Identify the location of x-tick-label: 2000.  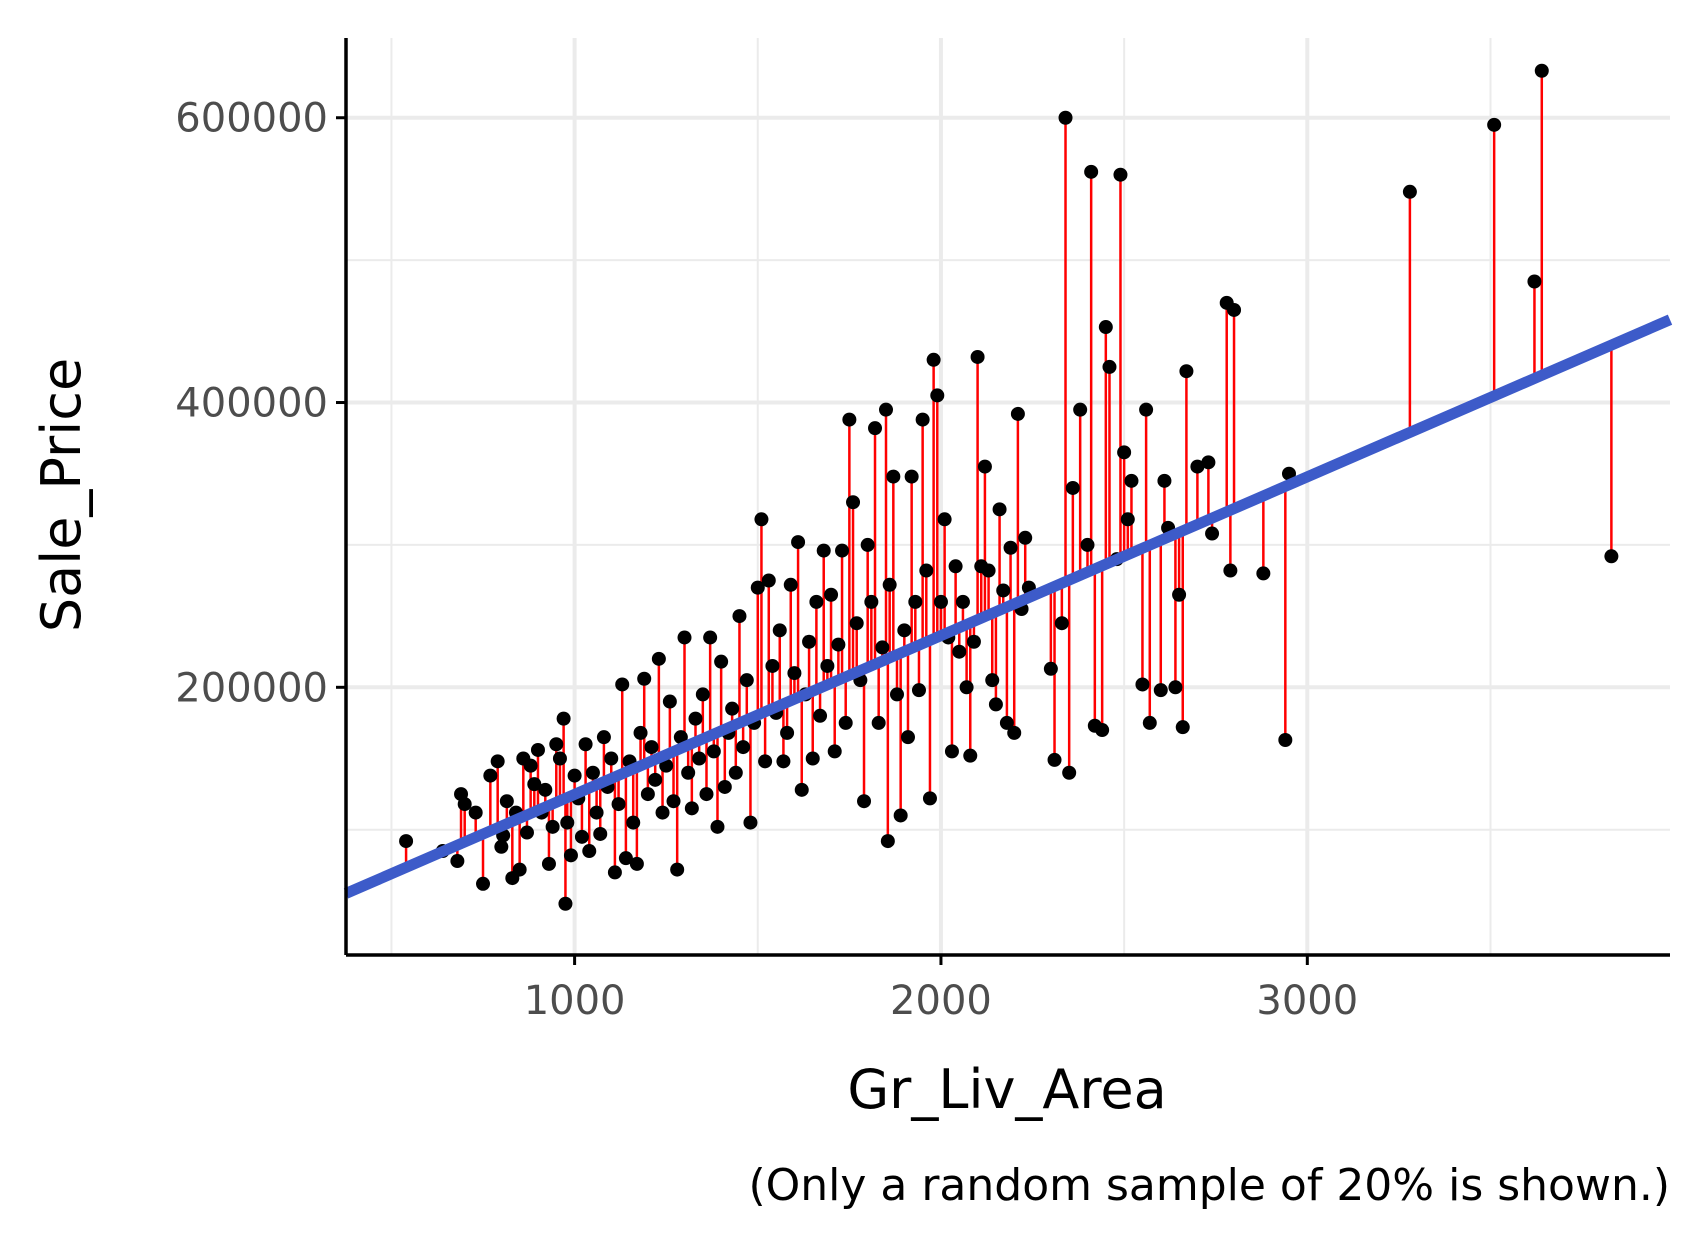
(941, 1001).